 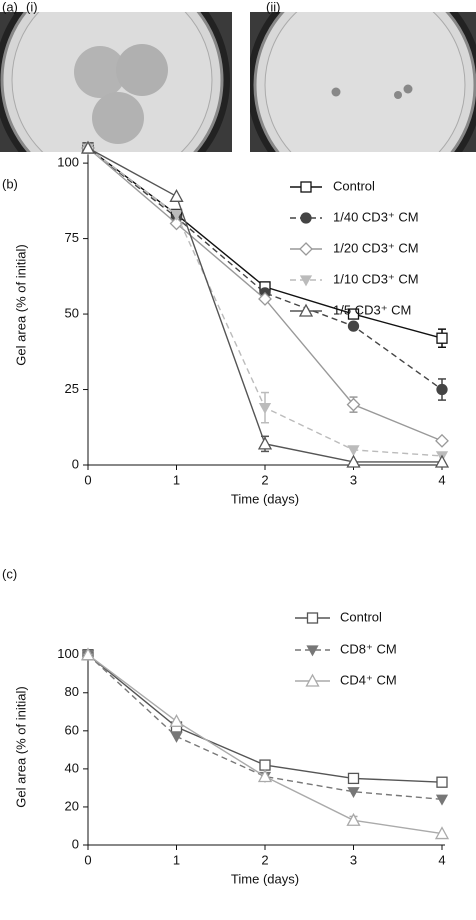 I want to click on legend-label: 1/40 CD3⁺ CM, so click(x=376, y=216).